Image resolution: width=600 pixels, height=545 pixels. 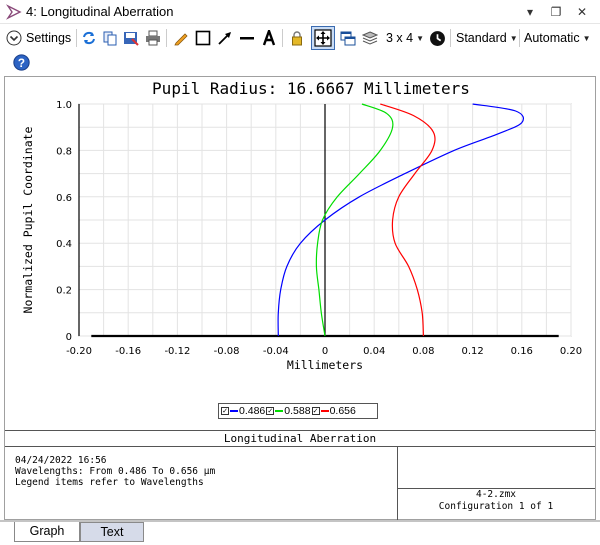 I want to click on scale-label: Automatic, so click(x=552, y=38).